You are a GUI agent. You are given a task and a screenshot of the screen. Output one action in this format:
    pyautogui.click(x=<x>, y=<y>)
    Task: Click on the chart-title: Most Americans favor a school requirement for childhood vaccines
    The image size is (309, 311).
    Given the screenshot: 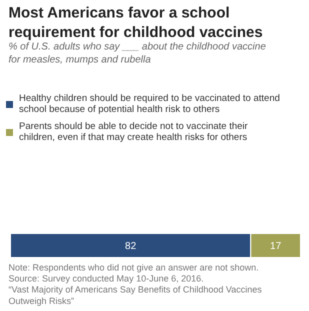 What is the action you would take?
    pyautogui.click(x=135, y=23)
    